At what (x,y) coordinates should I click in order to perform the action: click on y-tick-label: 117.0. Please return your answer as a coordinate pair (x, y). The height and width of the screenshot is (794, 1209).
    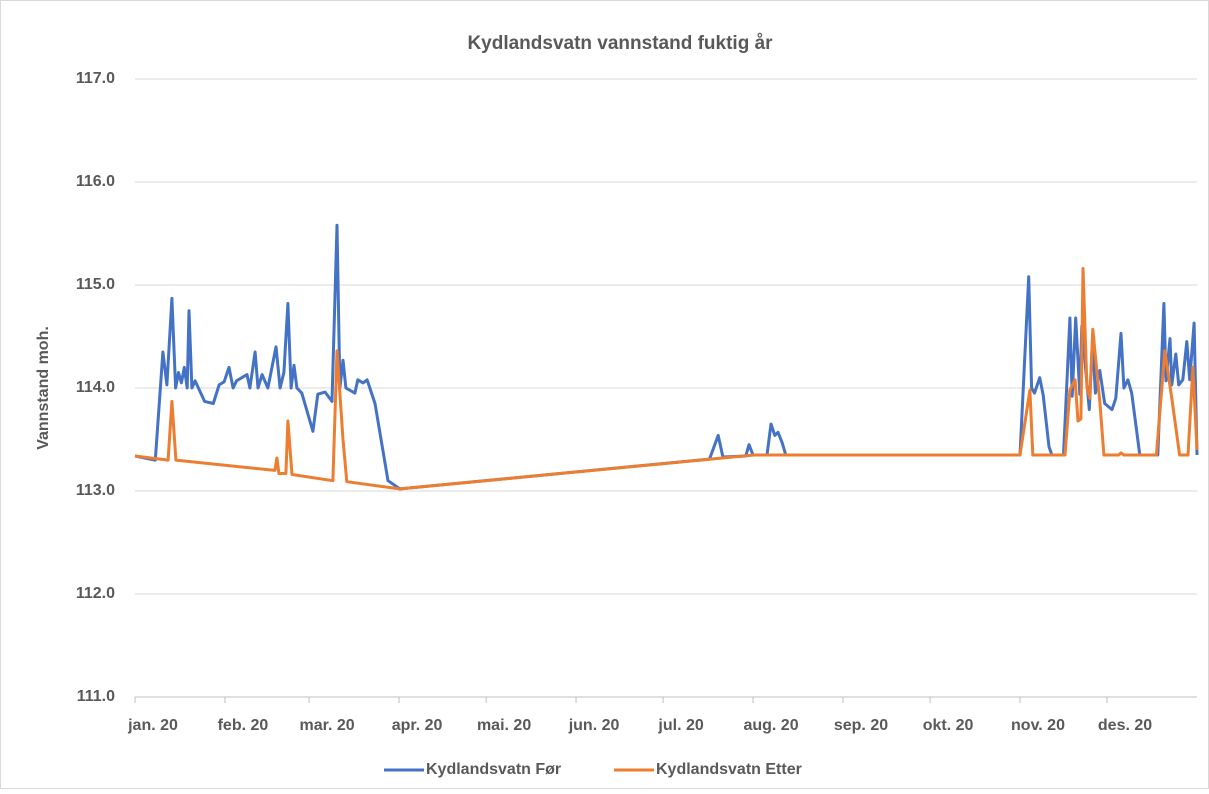
    Looking at the image, I should click on (95, 78).